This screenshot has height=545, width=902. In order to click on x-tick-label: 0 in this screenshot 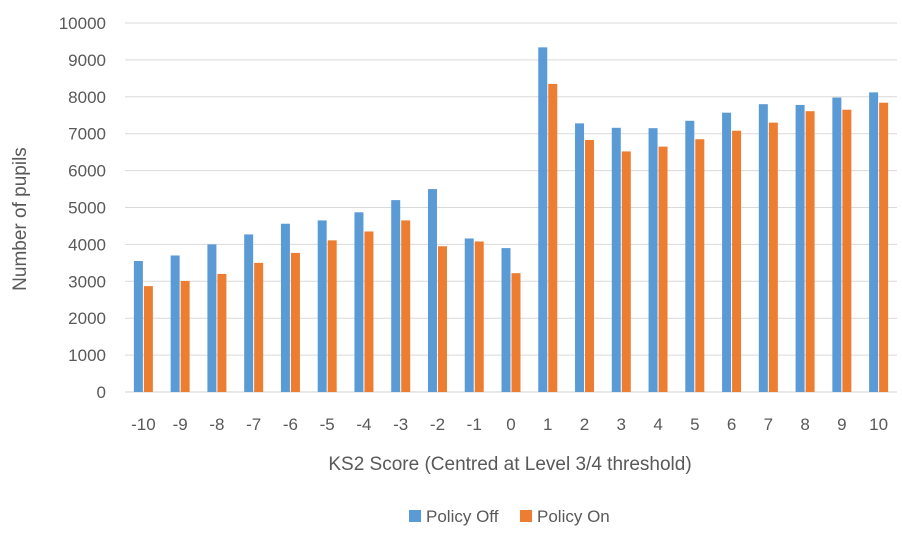, I will do `click(510, 424)`.